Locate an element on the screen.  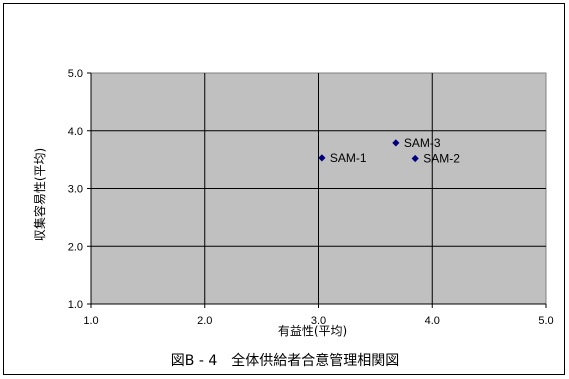
figure-caption: 図B - 4 全体供給者合意管理相関図 is located at coordinates (285, 361).